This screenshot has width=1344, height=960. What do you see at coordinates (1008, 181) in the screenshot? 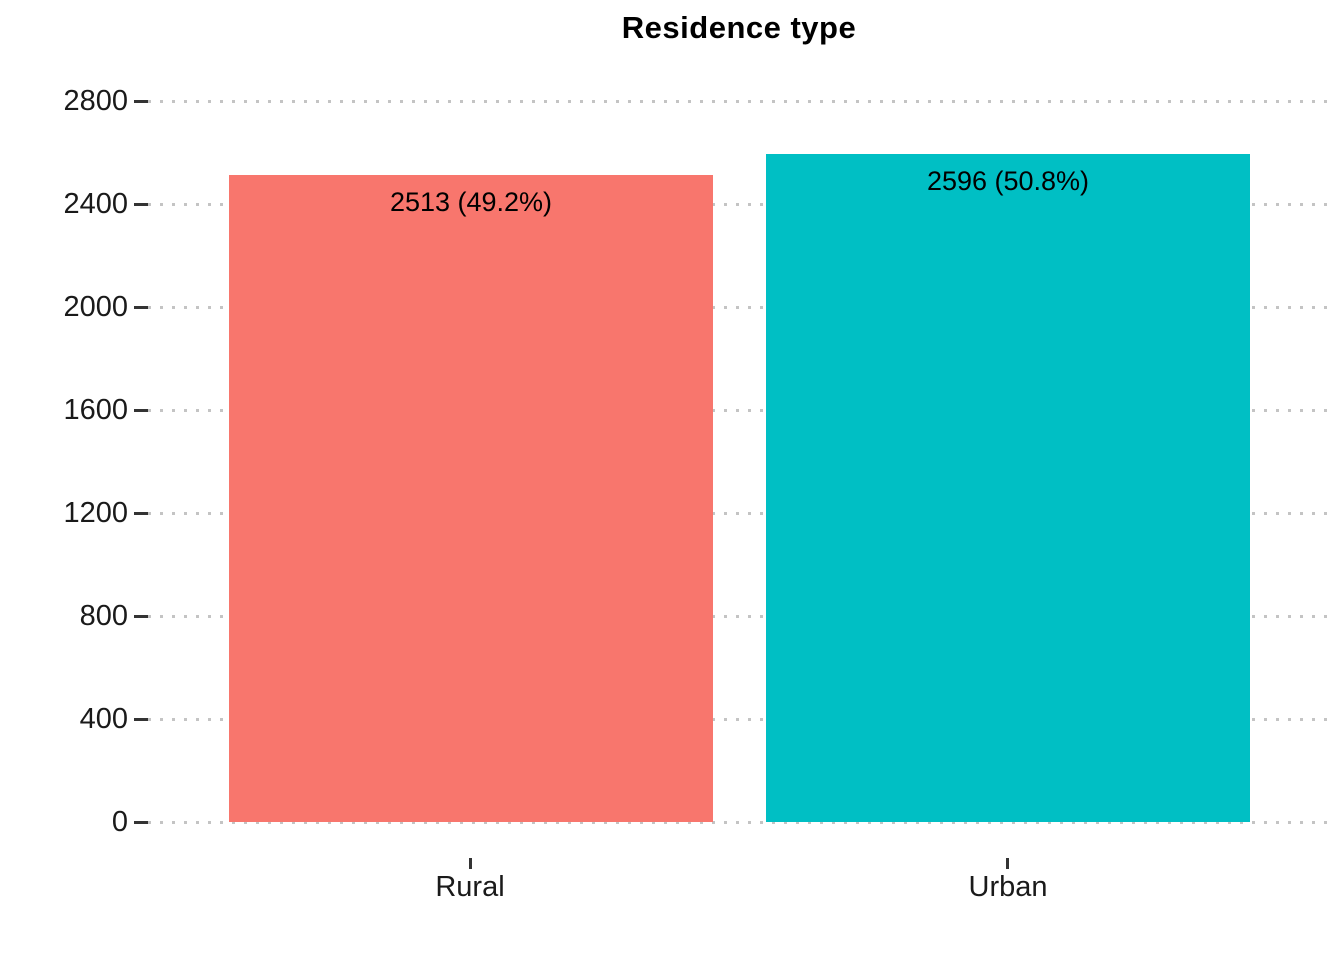
I see `bar-value-label: 2596 (50.8%)` at bounding box center [1008, 181].